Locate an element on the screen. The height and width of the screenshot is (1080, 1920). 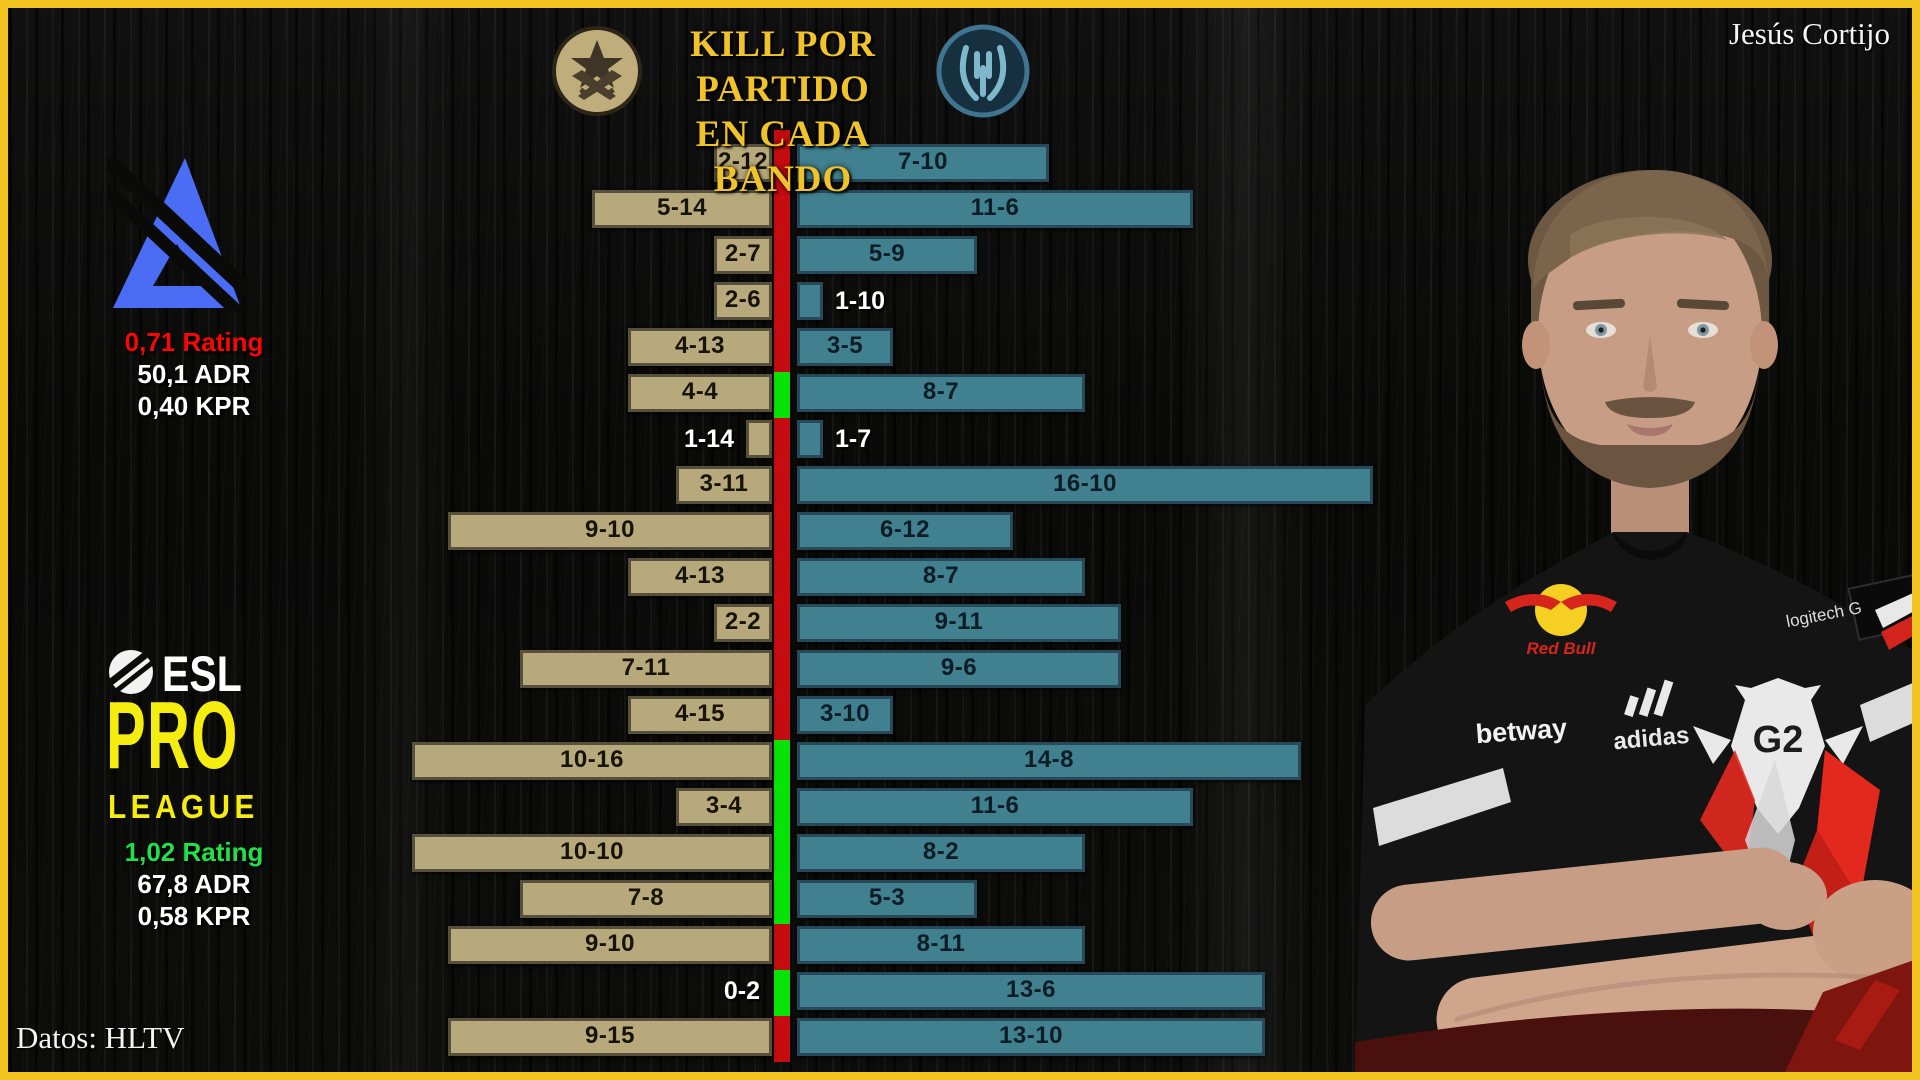
esl-pro: PRO is located at coordinates (172, 735).